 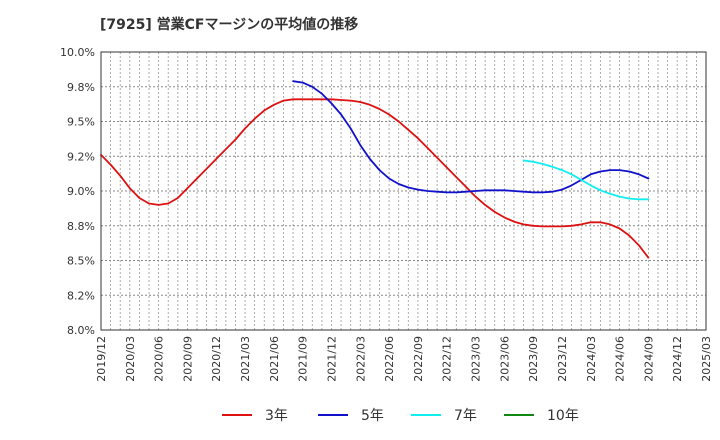 I want to click on x-tick-label: 2019/12, so click(x=101, y=359).